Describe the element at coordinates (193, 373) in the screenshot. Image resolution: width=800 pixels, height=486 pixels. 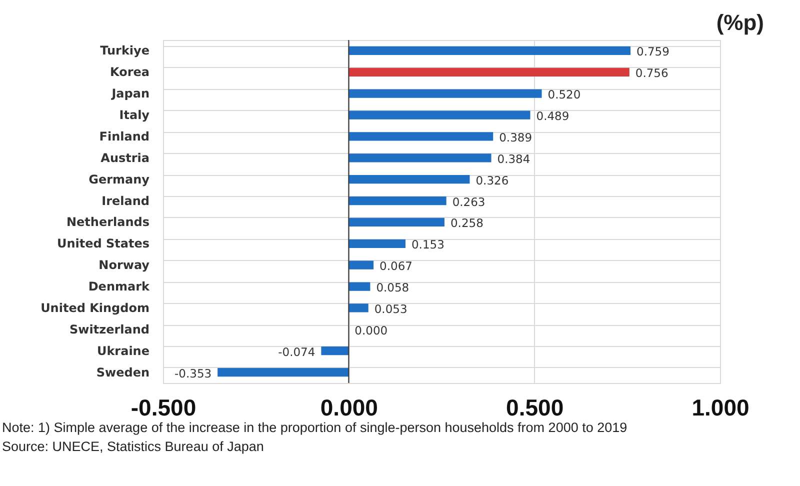
I see `data-label: -0.353` at that location.